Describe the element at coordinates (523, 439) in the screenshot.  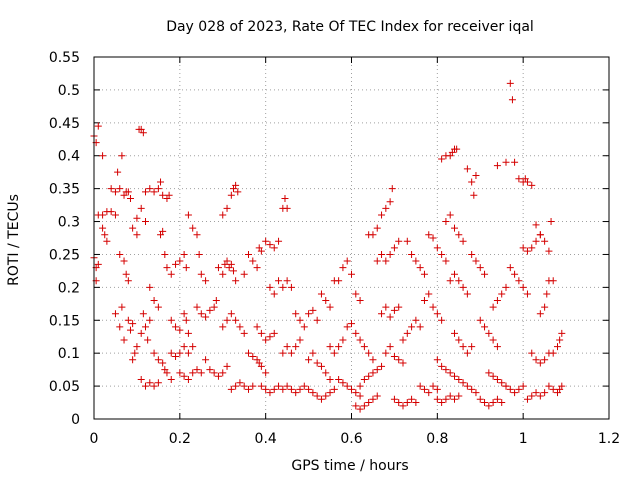
I see `x-tick-label: 1` at that location.